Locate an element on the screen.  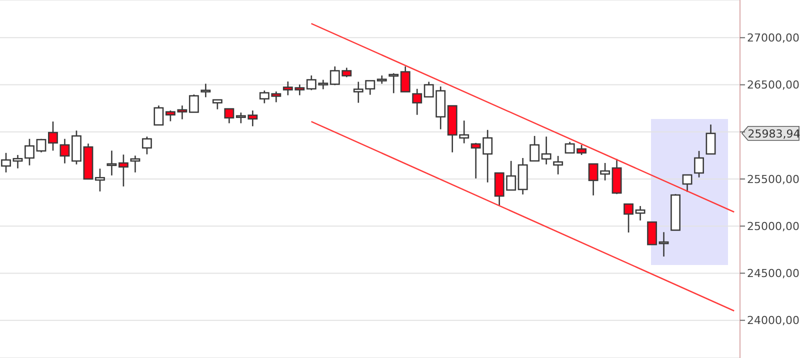
y-tick-label: 24500,00 is located at coordinates (773, 273).